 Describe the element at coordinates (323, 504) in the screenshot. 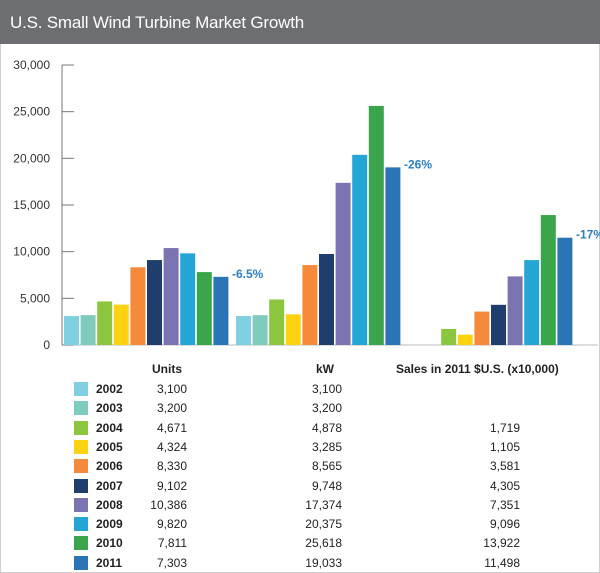

I see `row-kw: 17,374` at that location.